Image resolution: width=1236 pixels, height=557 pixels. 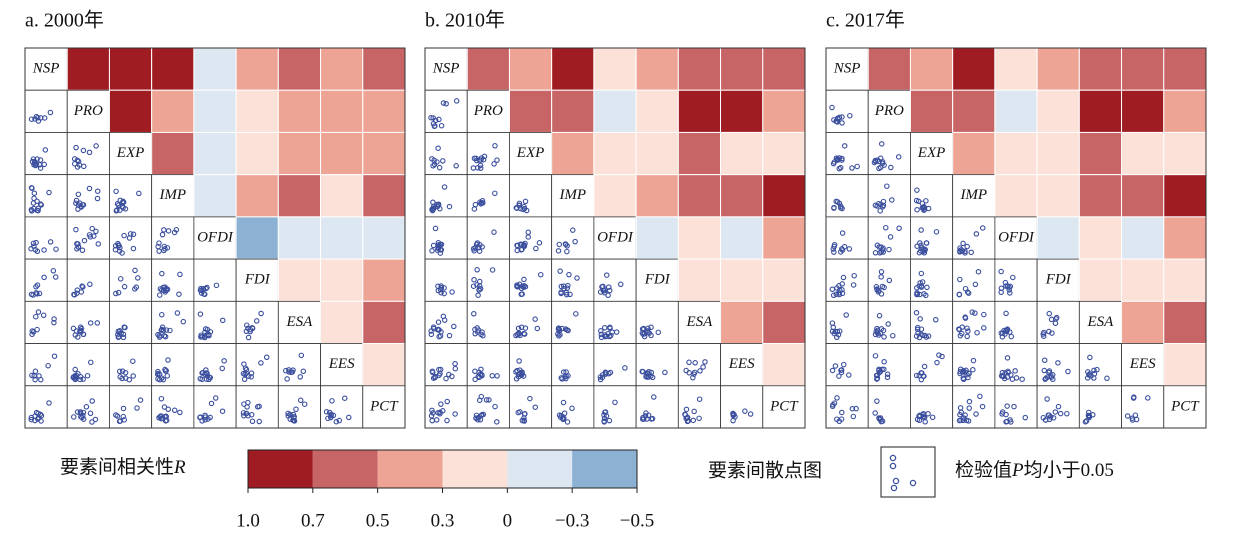 I want to click on variable-label: EES, so click(x=341, y=364).